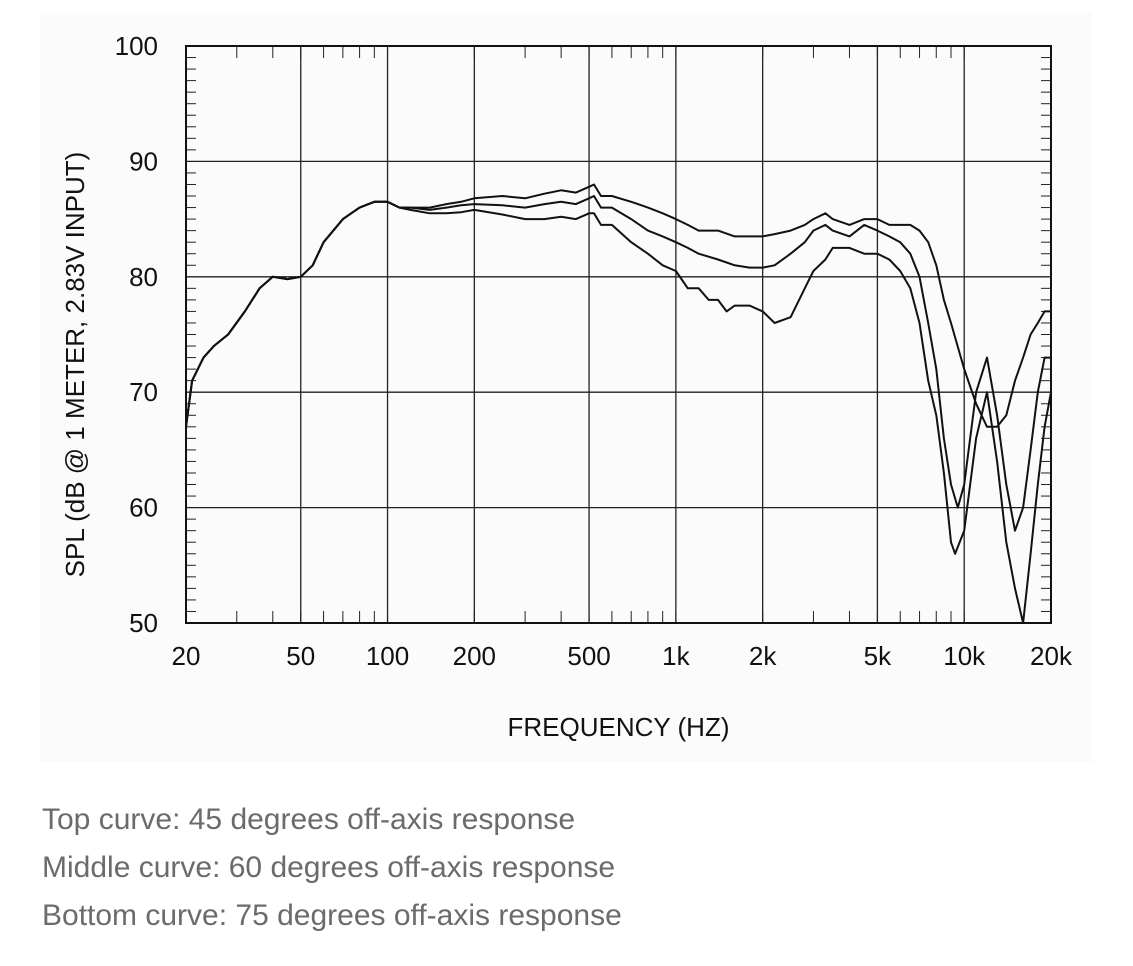 This screenshot has width=1133, height=966. I want to click on x-tick-label: 20k, so click(1051, 656).